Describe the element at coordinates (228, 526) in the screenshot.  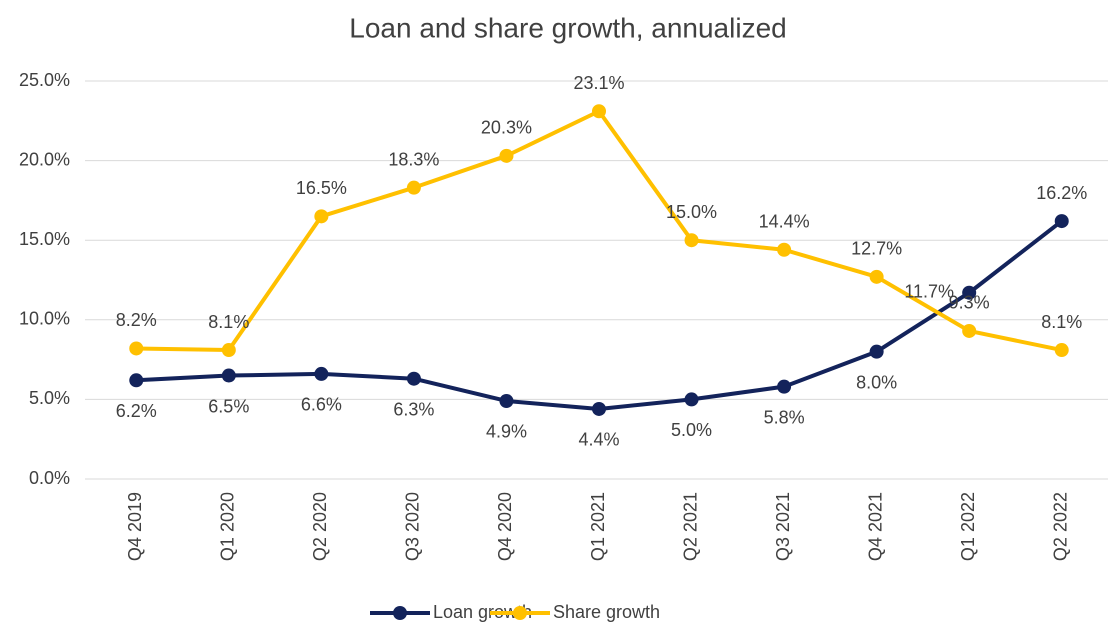
I see `x-tick-label: Q1 2020` at that location.